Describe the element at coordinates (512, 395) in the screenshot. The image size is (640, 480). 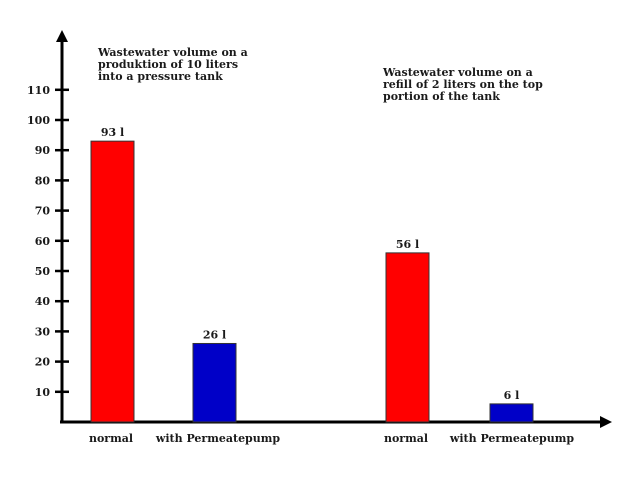
I see `data-label: 6 l` at that location.